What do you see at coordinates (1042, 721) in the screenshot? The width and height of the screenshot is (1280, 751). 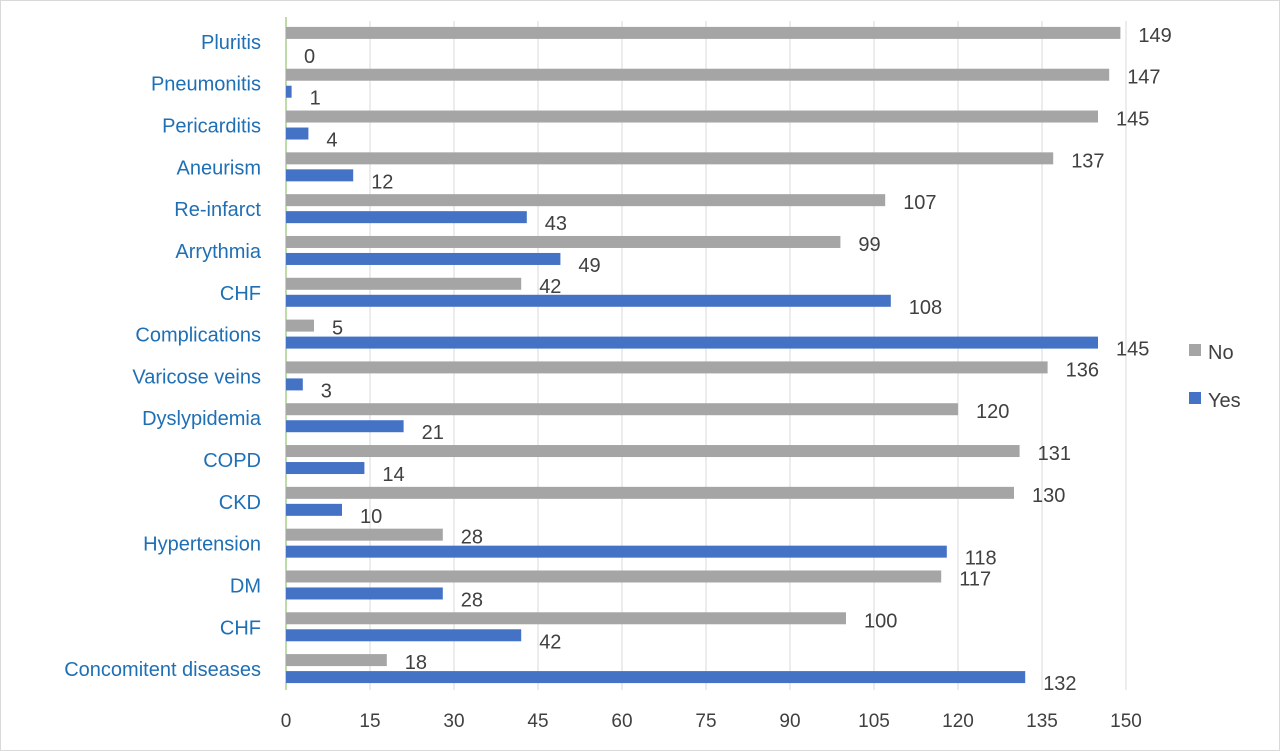 I see `x-tick-label-135: 135` at bounding box center [1042, 721].